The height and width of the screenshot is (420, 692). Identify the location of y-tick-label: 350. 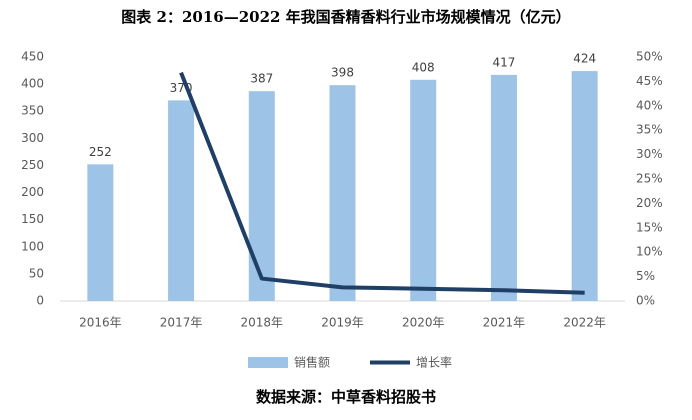
(32, 111).